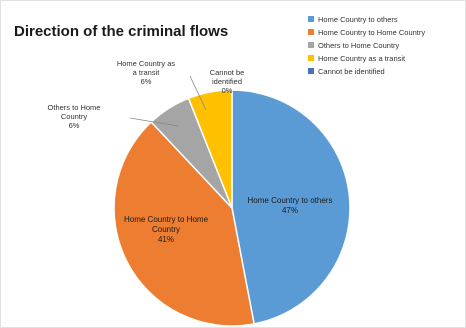  Describe the element at coordinates (146, 72) in the screenshot. I see `data-label-home-country-as-a-transit: Home Country as a transit 6%` at that location.